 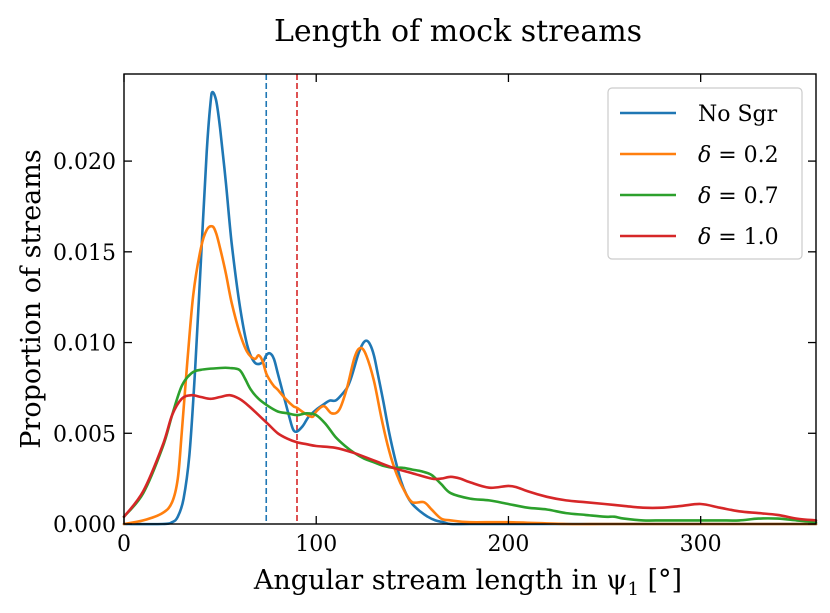 I want to click on y-axis-label: Proportion of streams, so click(x=31, y=298).